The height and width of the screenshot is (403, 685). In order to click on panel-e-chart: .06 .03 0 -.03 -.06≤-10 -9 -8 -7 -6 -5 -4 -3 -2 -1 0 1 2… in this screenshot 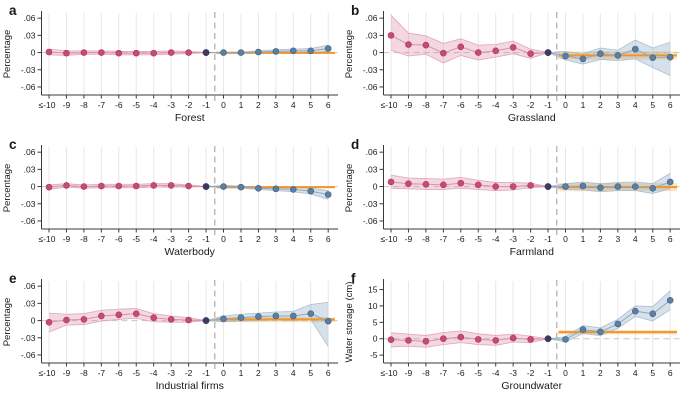, I will do `click(171, 331)`.